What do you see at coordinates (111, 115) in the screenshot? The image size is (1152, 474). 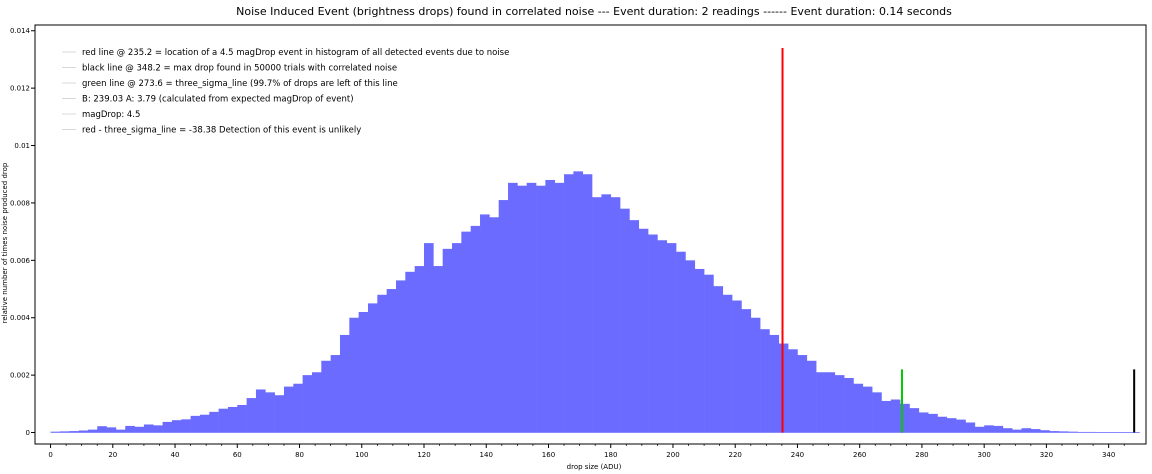 I see `legend-entry: magDrop: 4.5` at bounding box center [111, 115].